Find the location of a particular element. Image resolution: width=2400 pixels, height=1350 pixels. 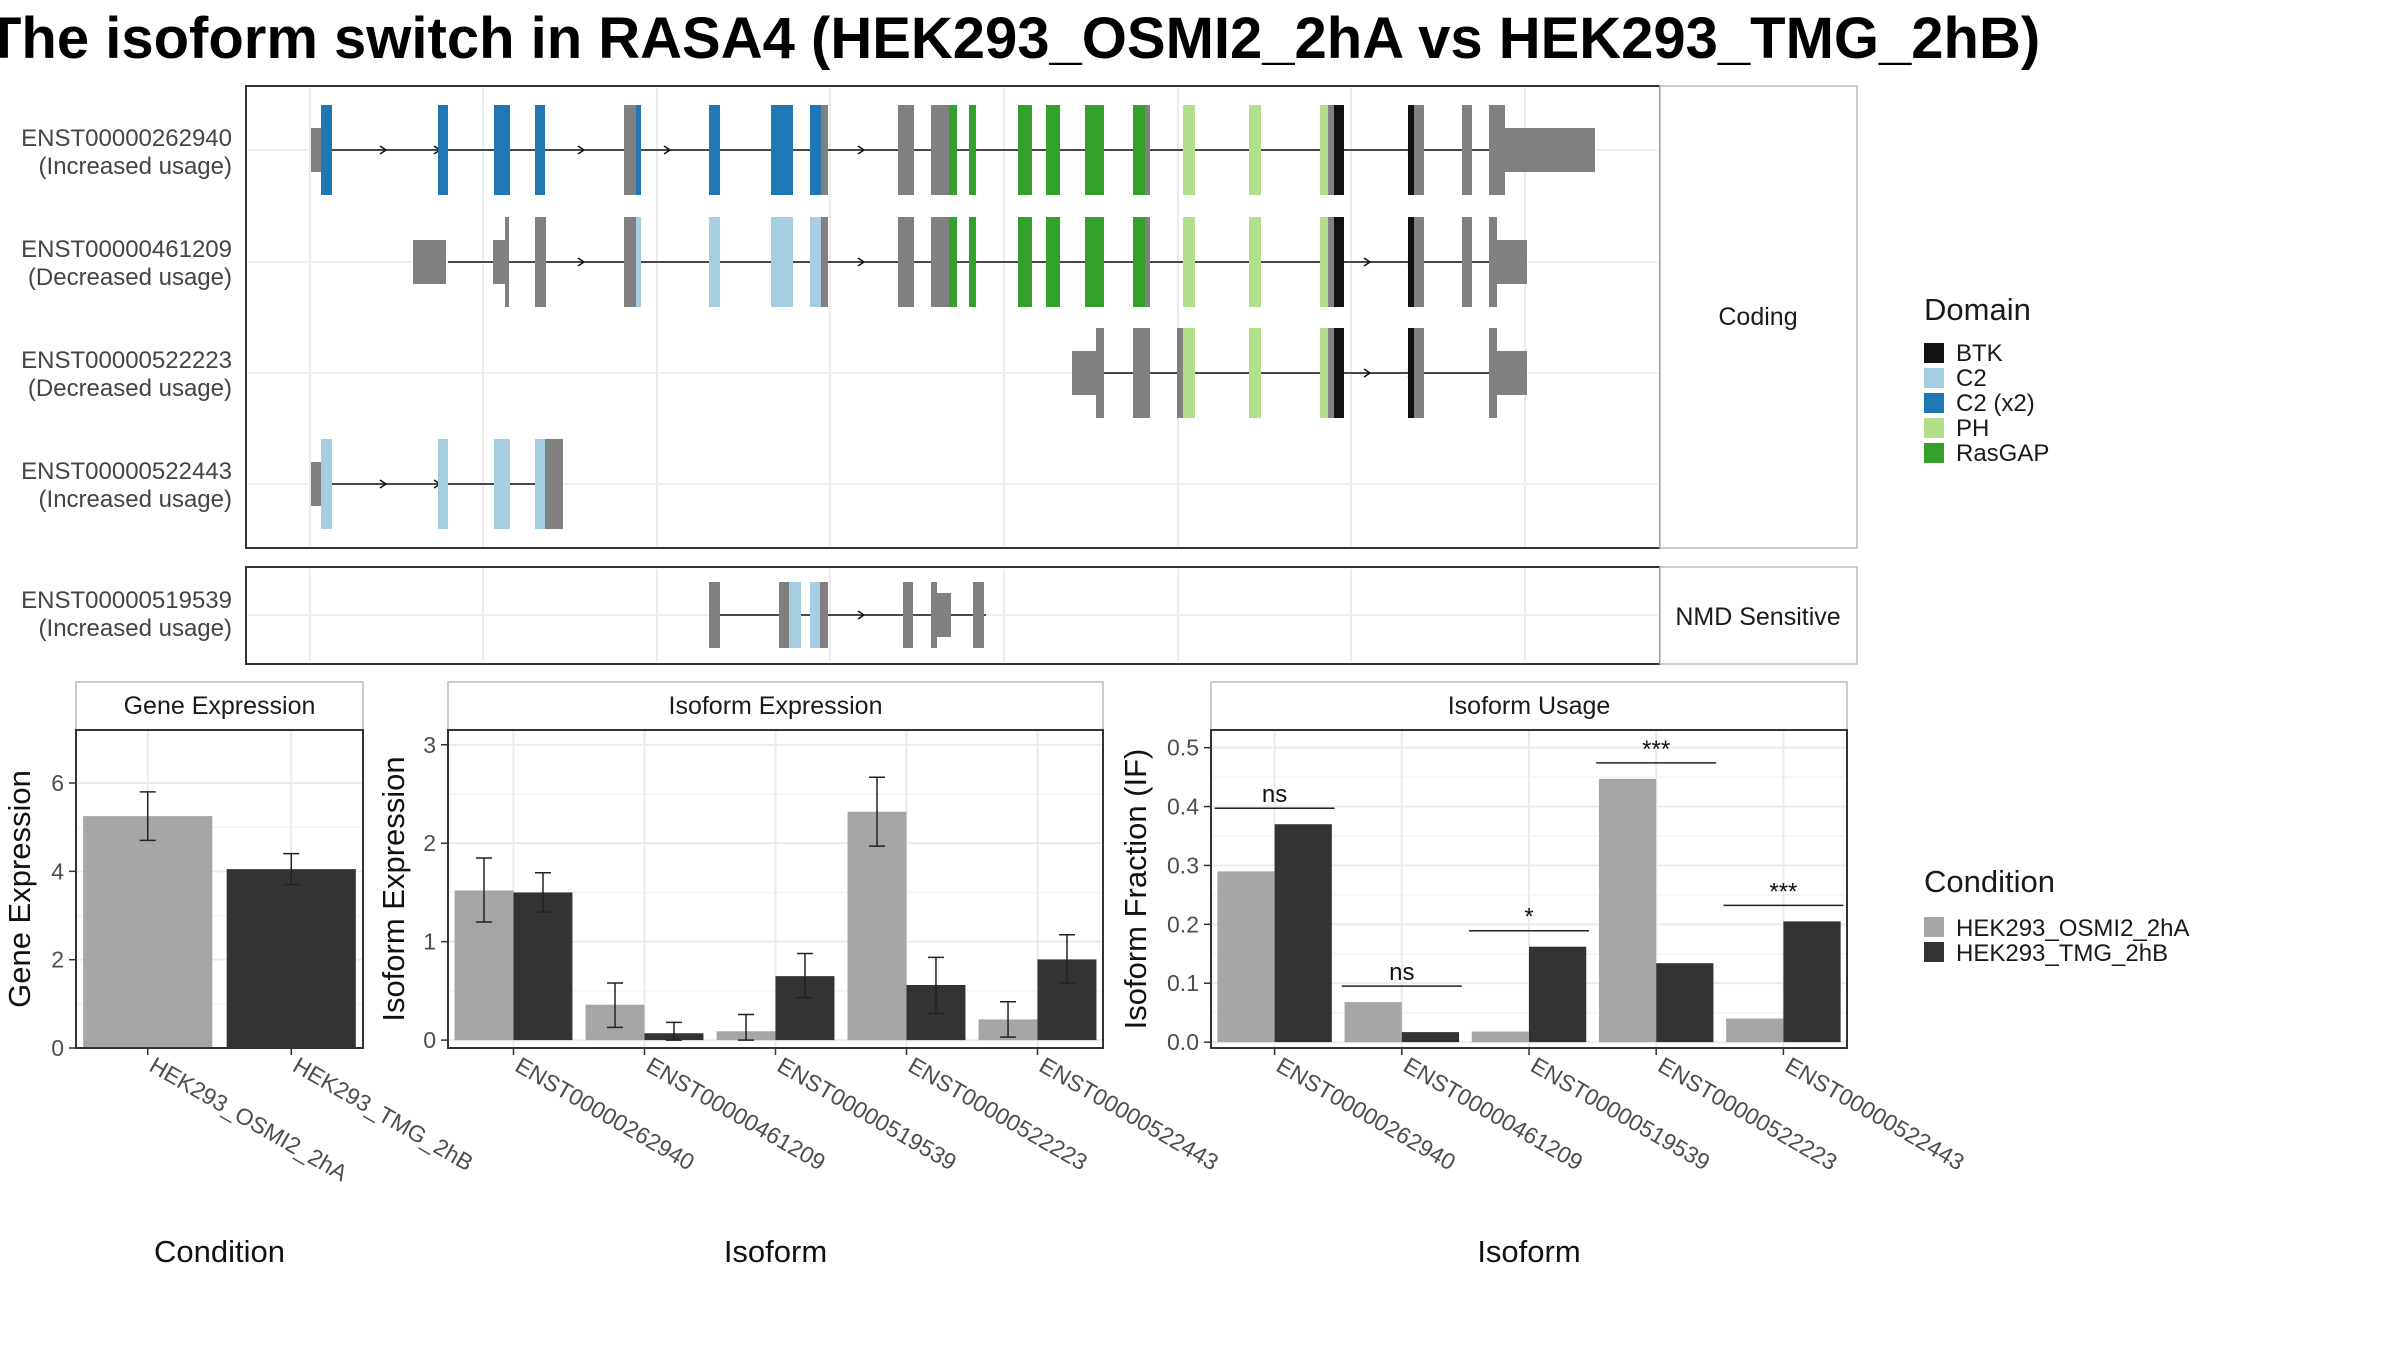

y-tick-label: 0.5 is located at coordinates (1183, 748).